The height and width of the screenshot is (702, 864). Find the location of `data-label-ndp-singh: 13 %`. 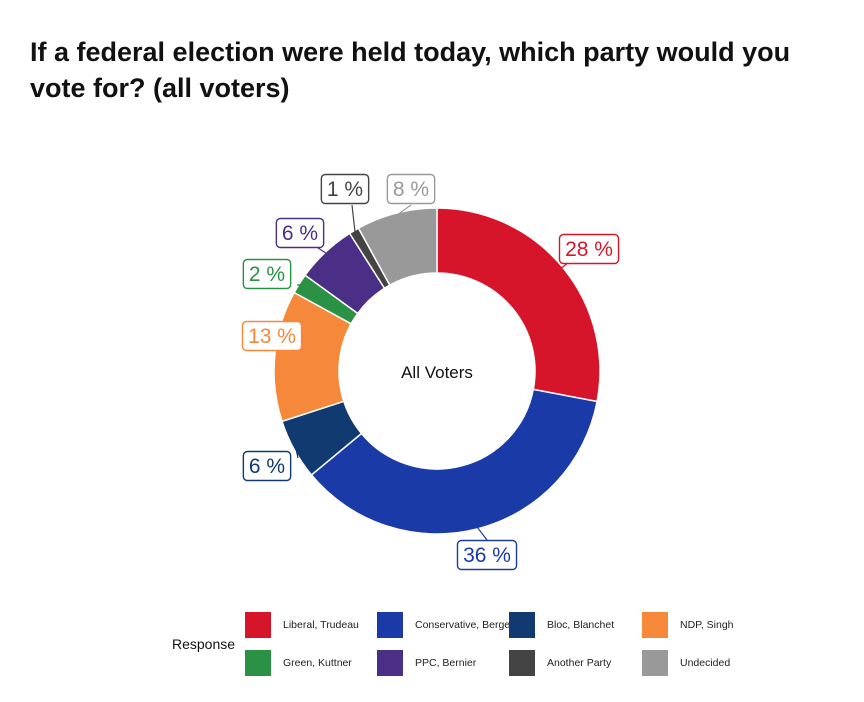

data-label-ndp-singh: 13 % is located at coordinates (272, 336).